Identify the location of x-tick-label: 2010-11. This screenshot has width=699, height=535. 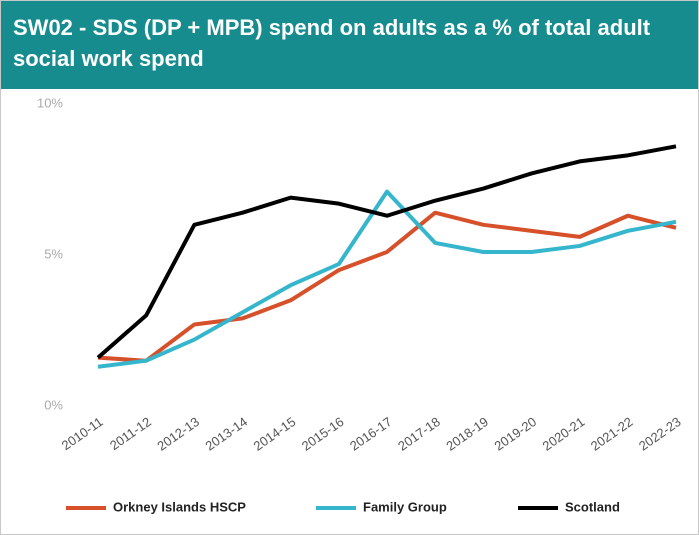
(82, 433).